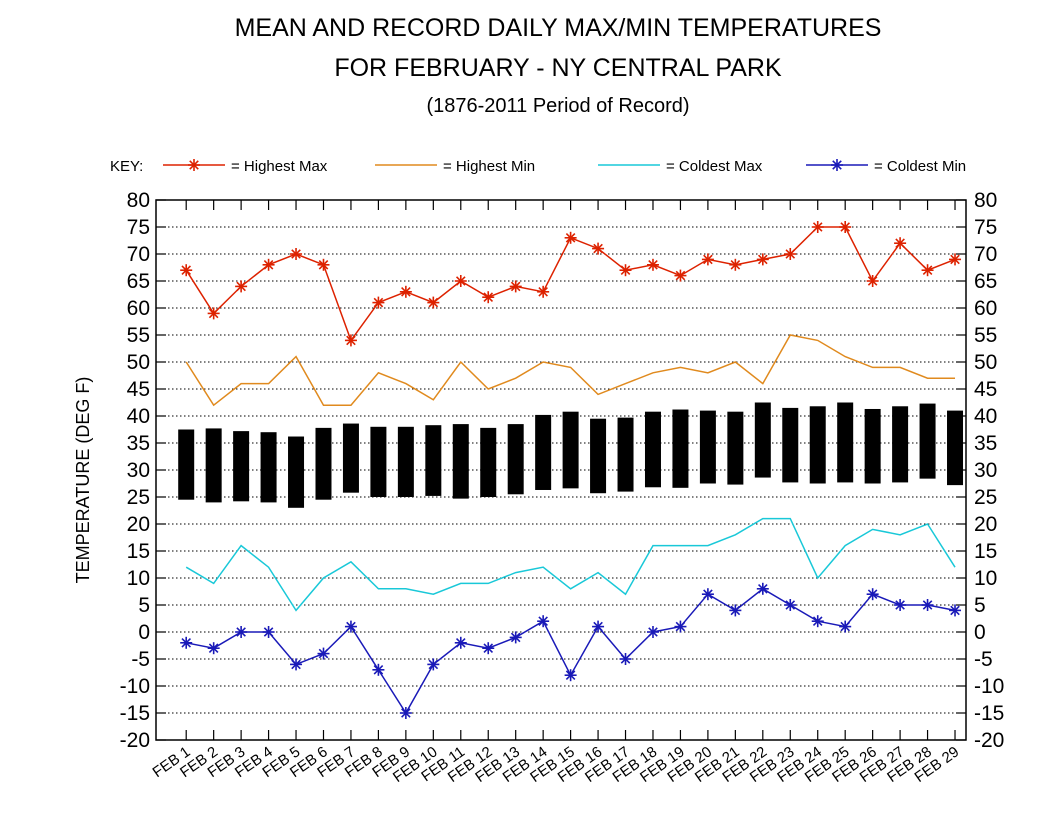  I want to click on y-tick-label-left: 80, so click(138, 200).